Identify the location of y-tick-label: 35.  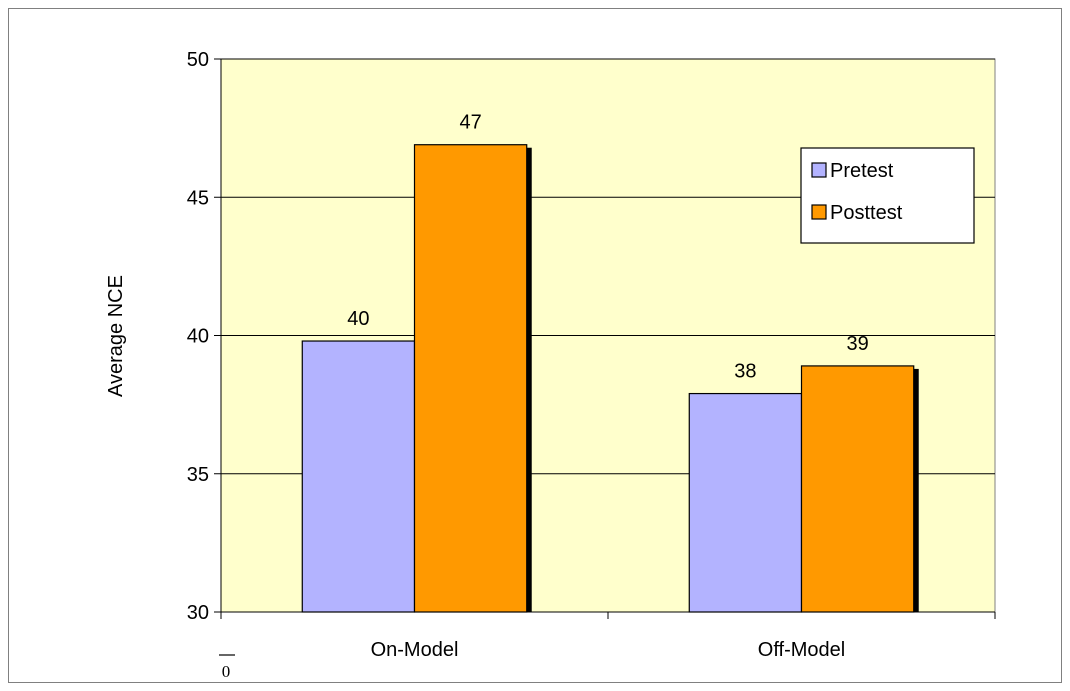
(198, 475).